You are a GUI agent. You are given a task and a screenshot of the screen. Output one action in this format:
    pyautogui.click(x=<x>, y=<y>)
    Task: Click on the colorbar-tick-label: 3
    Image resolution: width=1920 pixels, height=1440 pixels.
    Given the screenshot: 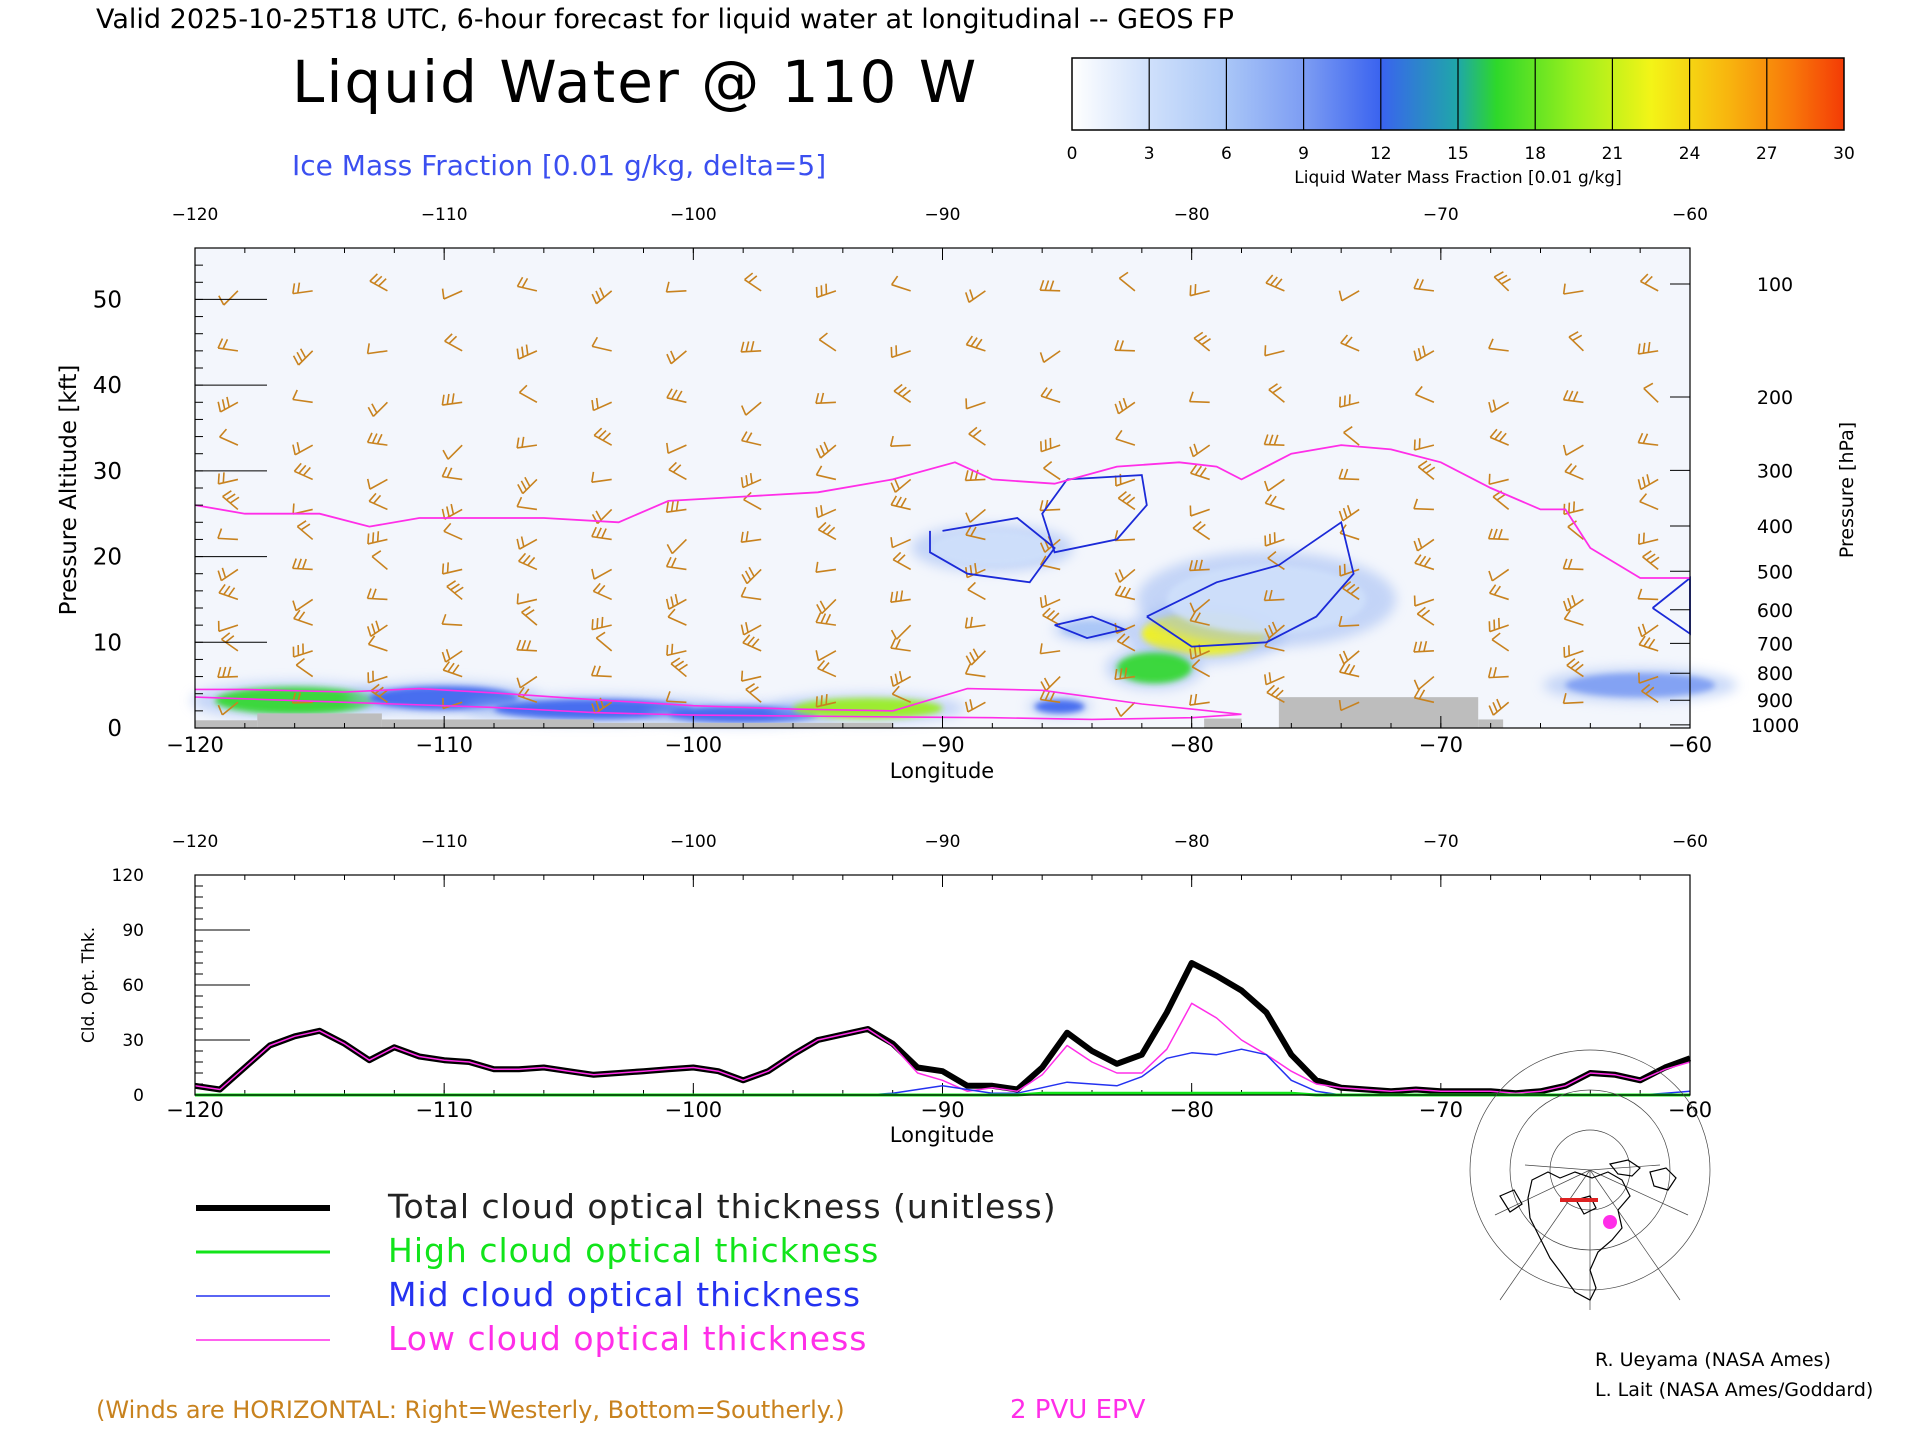 What is the action you would take?
    pyautogui.click(x=1149, y=154)
    